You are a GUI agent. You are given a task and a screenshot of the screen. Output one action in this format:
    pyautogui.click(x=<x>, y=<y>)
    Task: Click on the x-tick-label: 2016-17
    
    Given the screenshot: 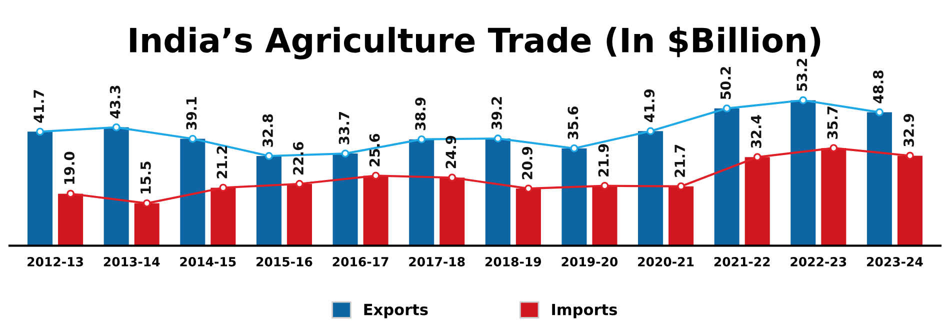 What is the action you would take?
    pyautogui.click(x=360, y=261)
    